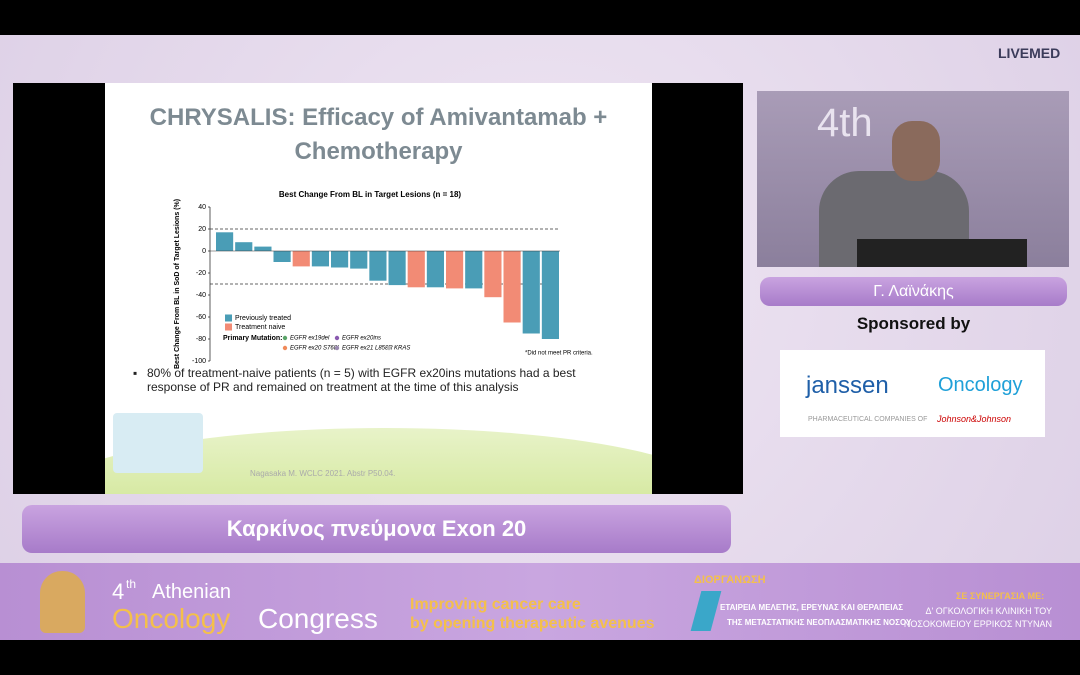  I want to click on sponsor: janssen, so click(847, 385).